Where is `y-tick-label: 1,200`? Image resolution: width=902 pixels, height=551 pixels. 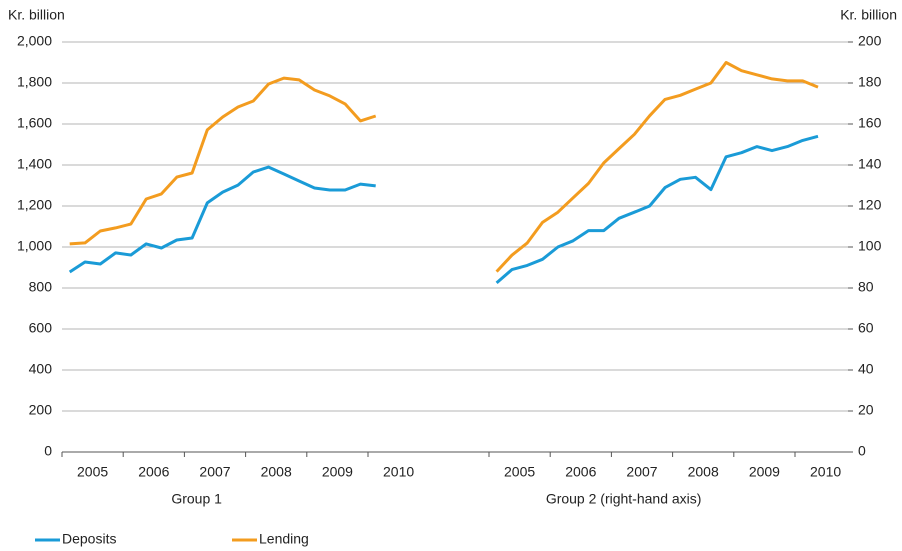 y-tick-label: 1,200 is located at coordinates (34, 205).